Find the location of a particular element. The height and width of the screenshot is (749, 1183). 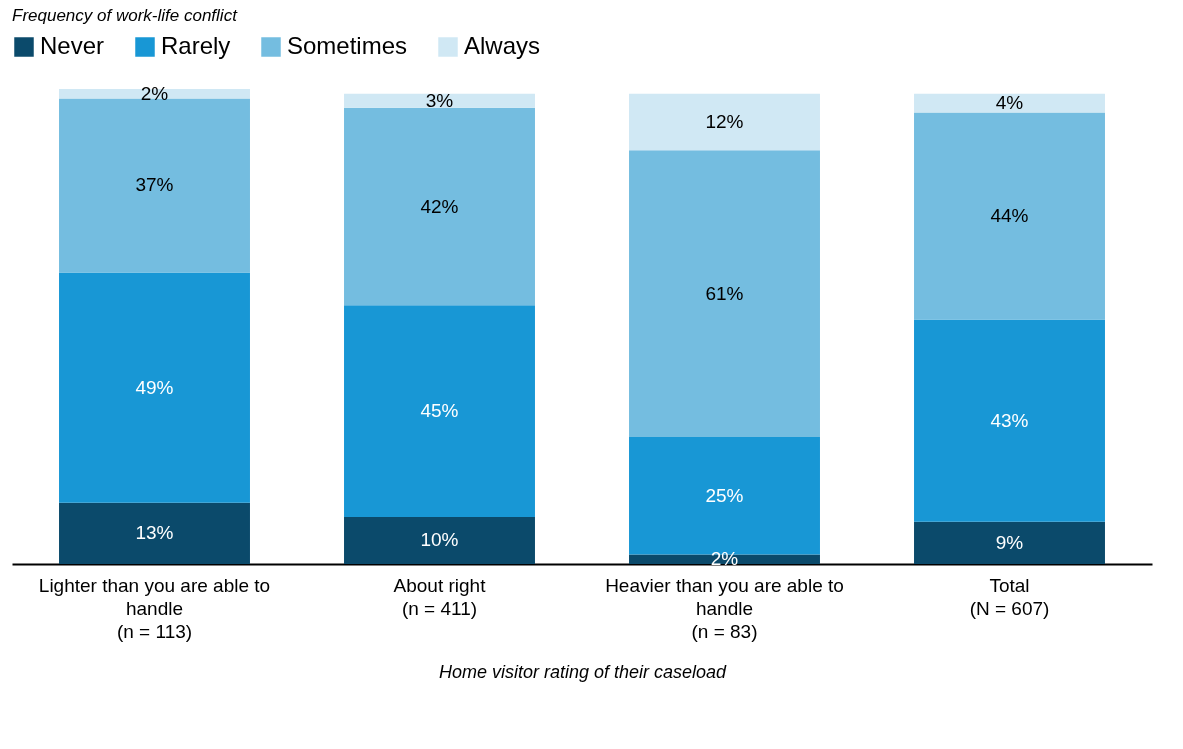

data-label: 61% is located at coordinates (724, 293).